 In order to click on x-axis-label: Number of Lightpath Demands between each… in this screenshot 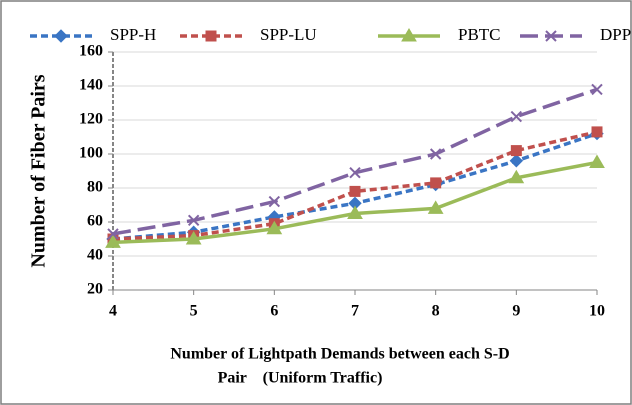, I will do `click(339, 354)`.